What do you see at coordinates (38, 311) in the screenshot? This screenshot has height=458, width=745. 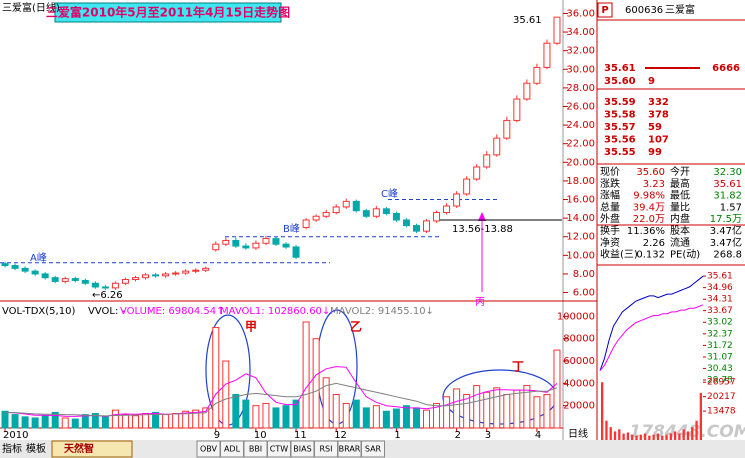 I see `volume-label: VOL-TDX(5,10)` at bounding box center [38, 311].